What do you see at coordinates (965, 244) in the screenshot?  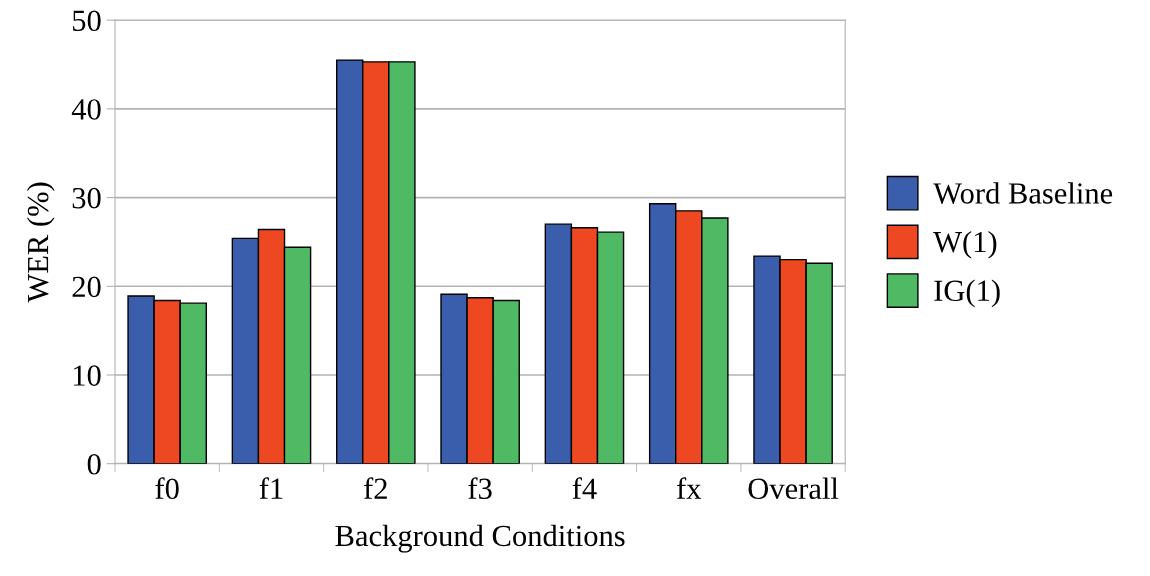 I see `legend-label: W(1)` at bounding box center [965, 244].